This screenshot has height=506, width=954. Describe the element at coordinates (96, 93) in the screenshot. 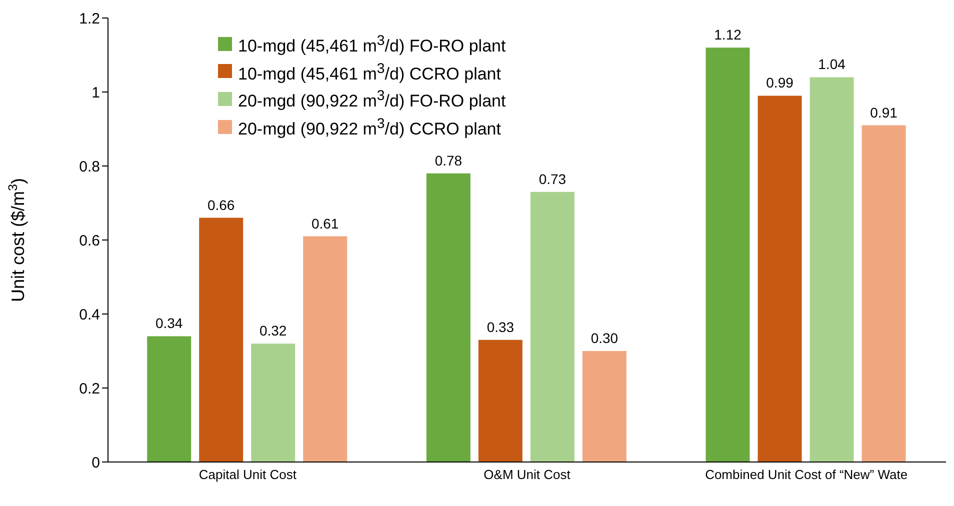

I see `y-tick-label: 1` at that location.